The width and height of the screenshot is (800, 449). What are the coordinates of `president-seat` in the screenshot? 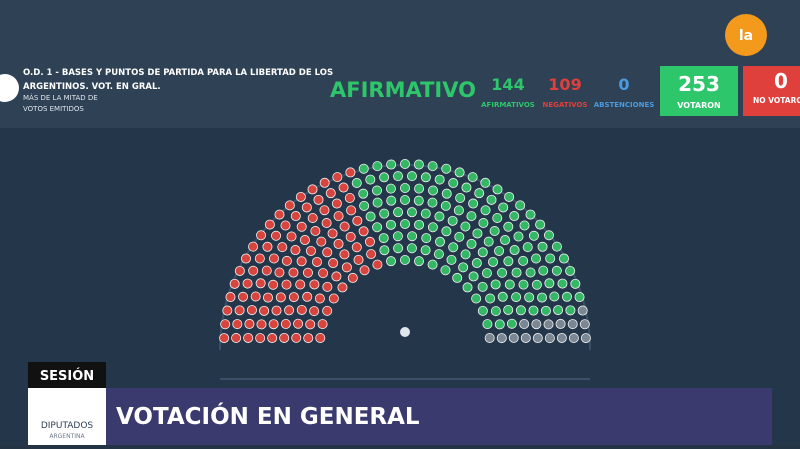 It's located at (405, 332).